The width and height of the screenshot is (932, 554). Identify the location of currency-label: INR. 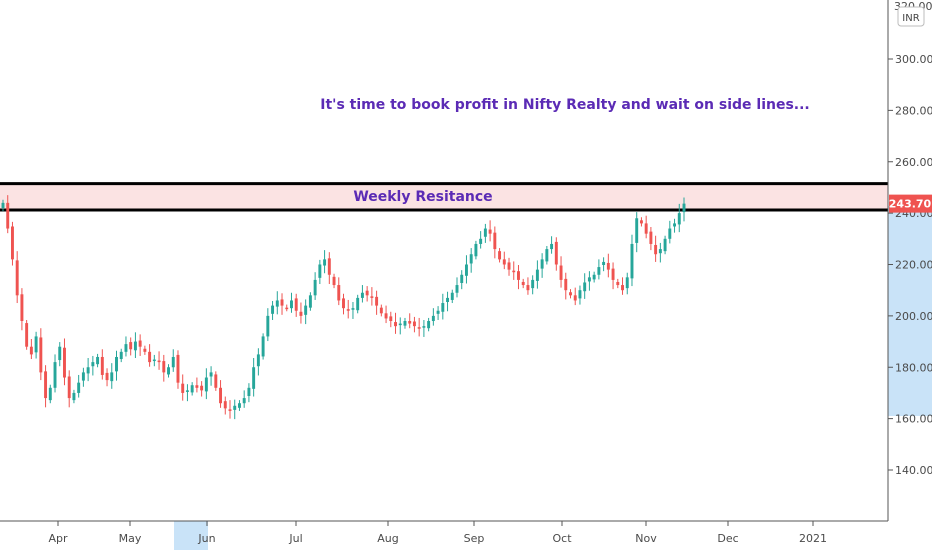
(910, 18).